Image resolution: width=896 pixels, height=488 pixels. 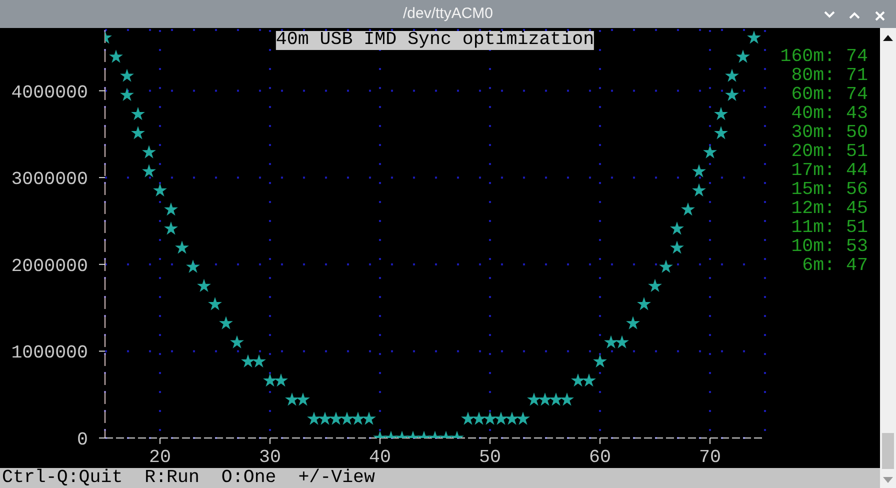 What do you see at coordinates (600, 458) in the screenshot?
I see `x-tick-label: 60` at bounding box center [600, 458].